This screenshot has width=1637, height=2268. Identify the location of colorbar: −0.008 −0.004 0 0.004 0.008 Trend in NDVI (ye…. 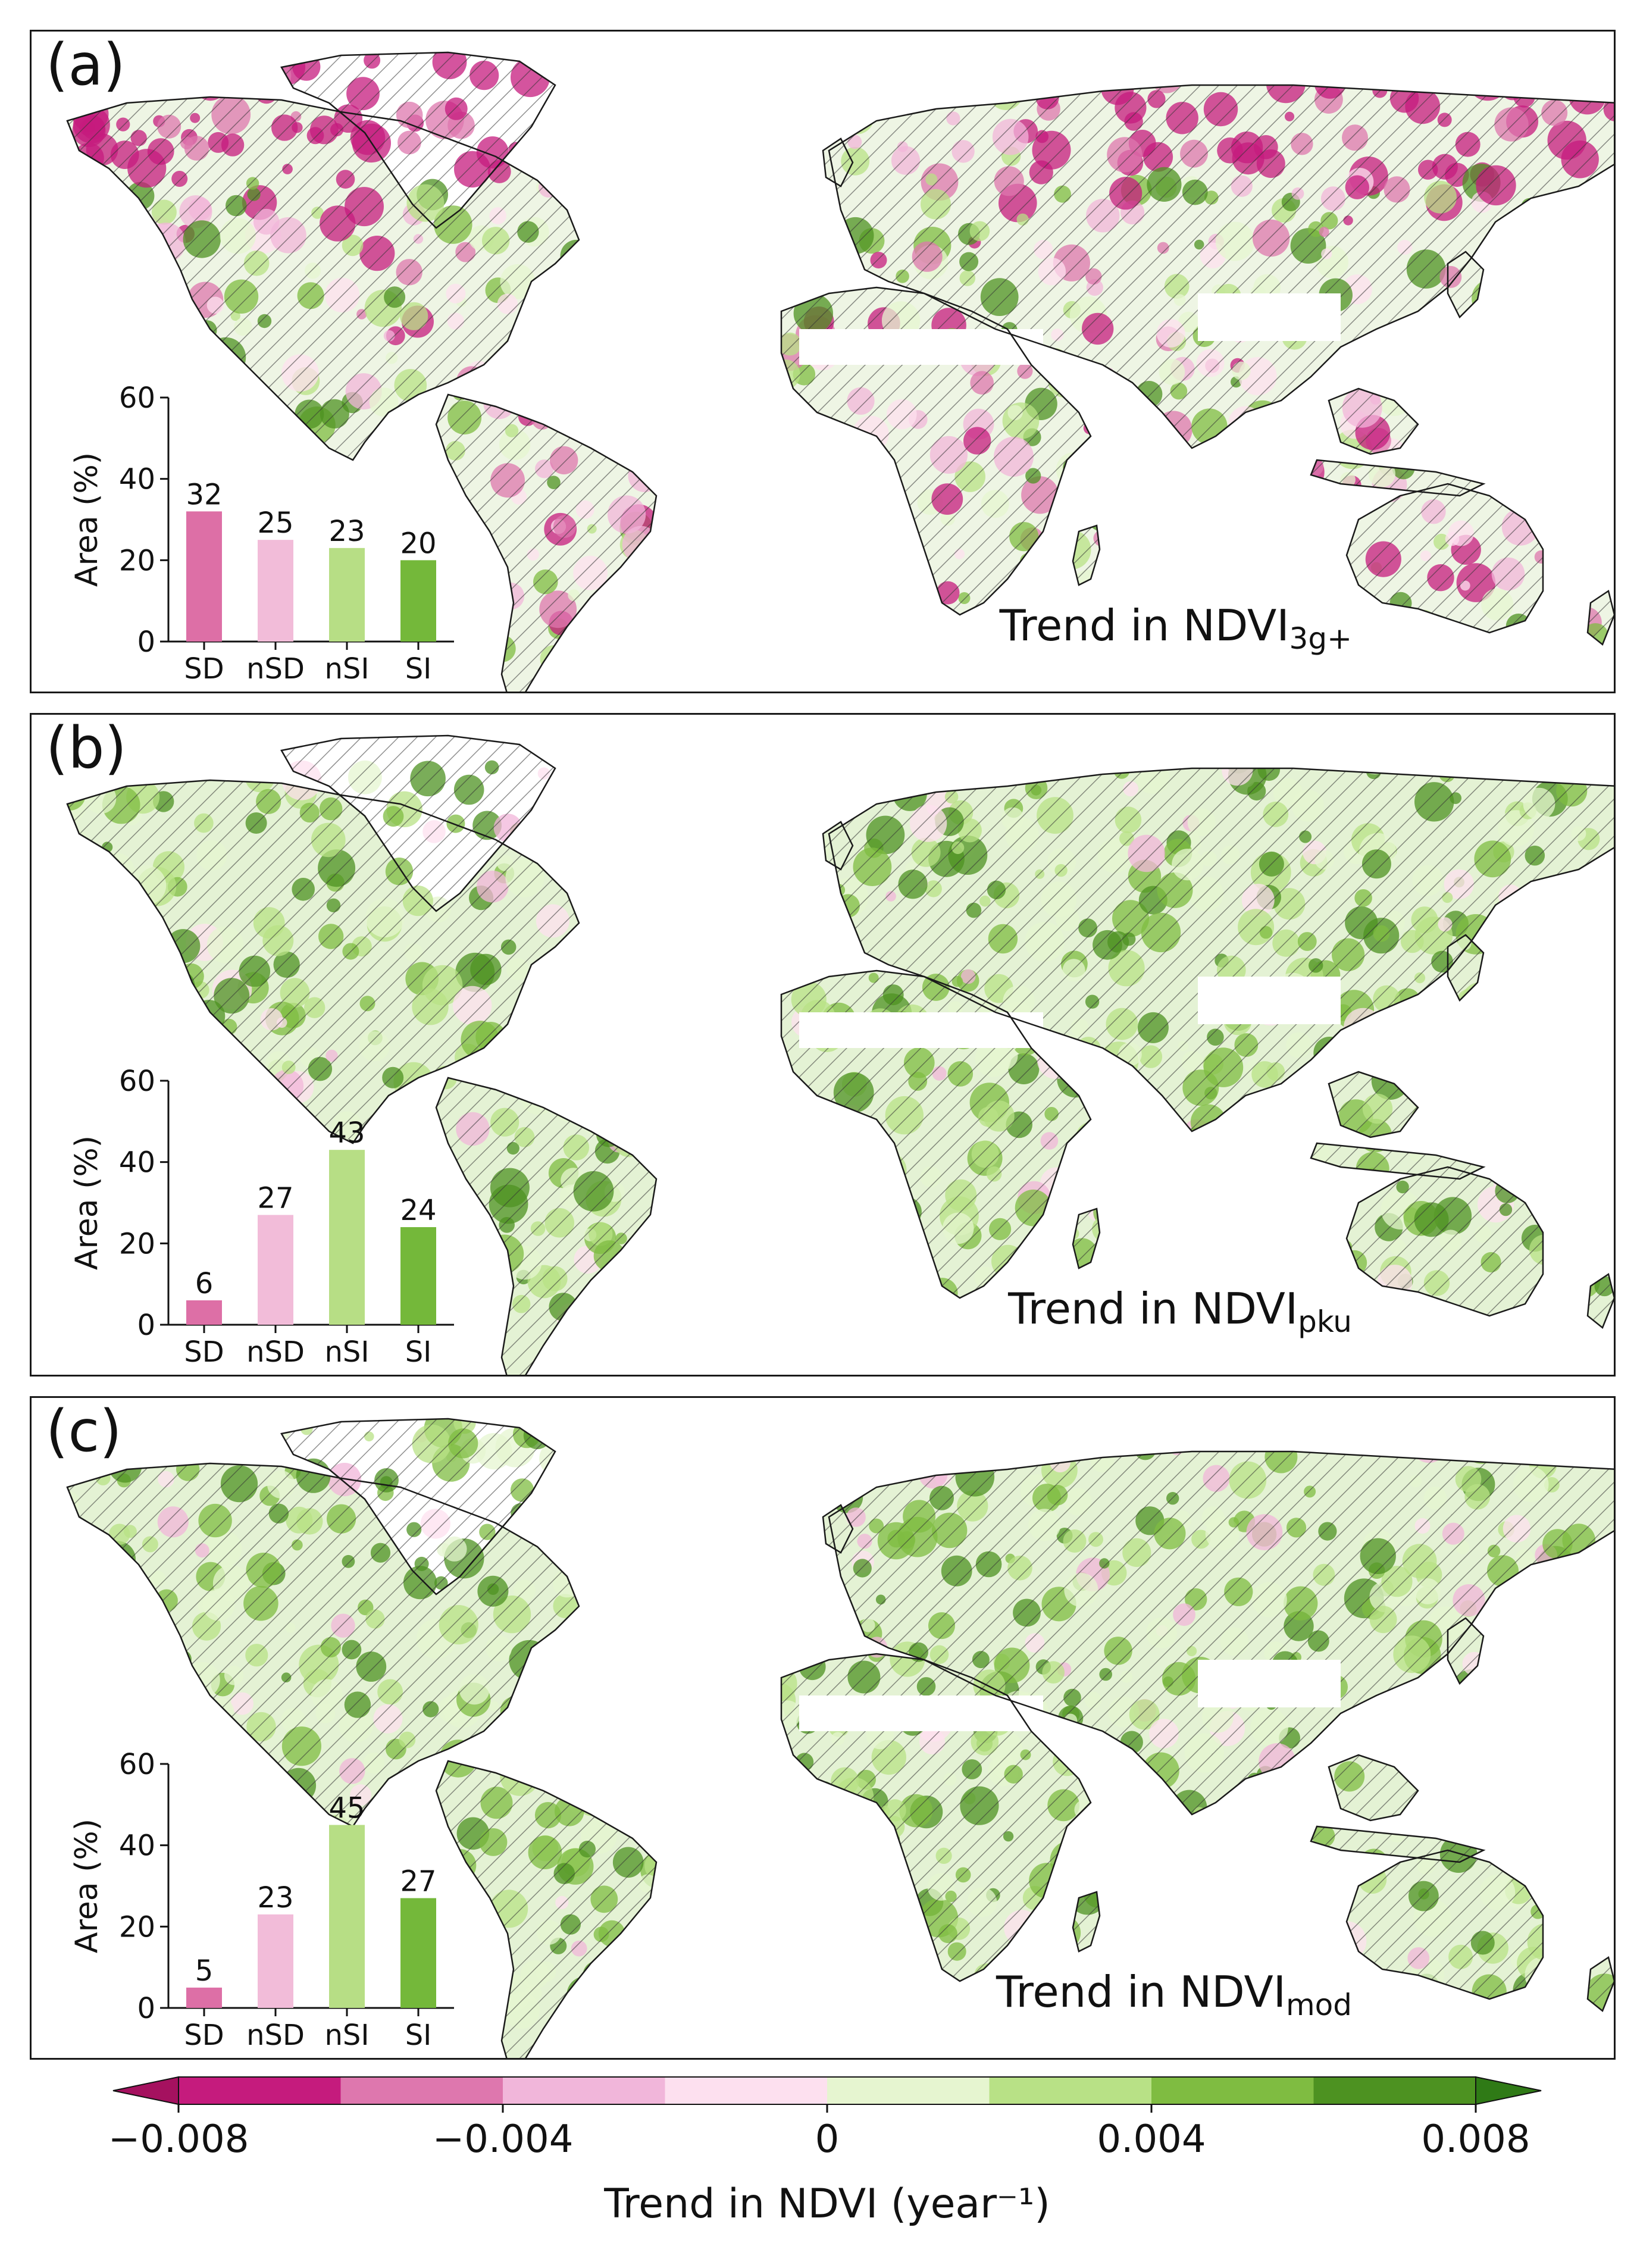
(825, 2152).